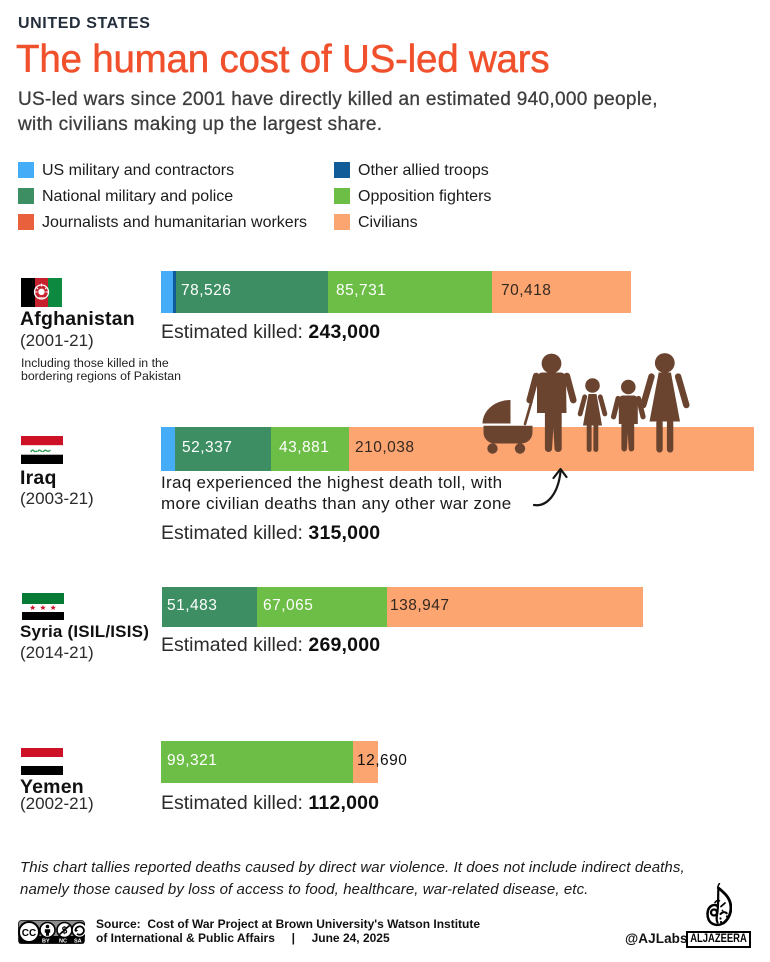 This screenshot has width=770, height=962. I want to click on svg-text: BY, so click(46, 942).